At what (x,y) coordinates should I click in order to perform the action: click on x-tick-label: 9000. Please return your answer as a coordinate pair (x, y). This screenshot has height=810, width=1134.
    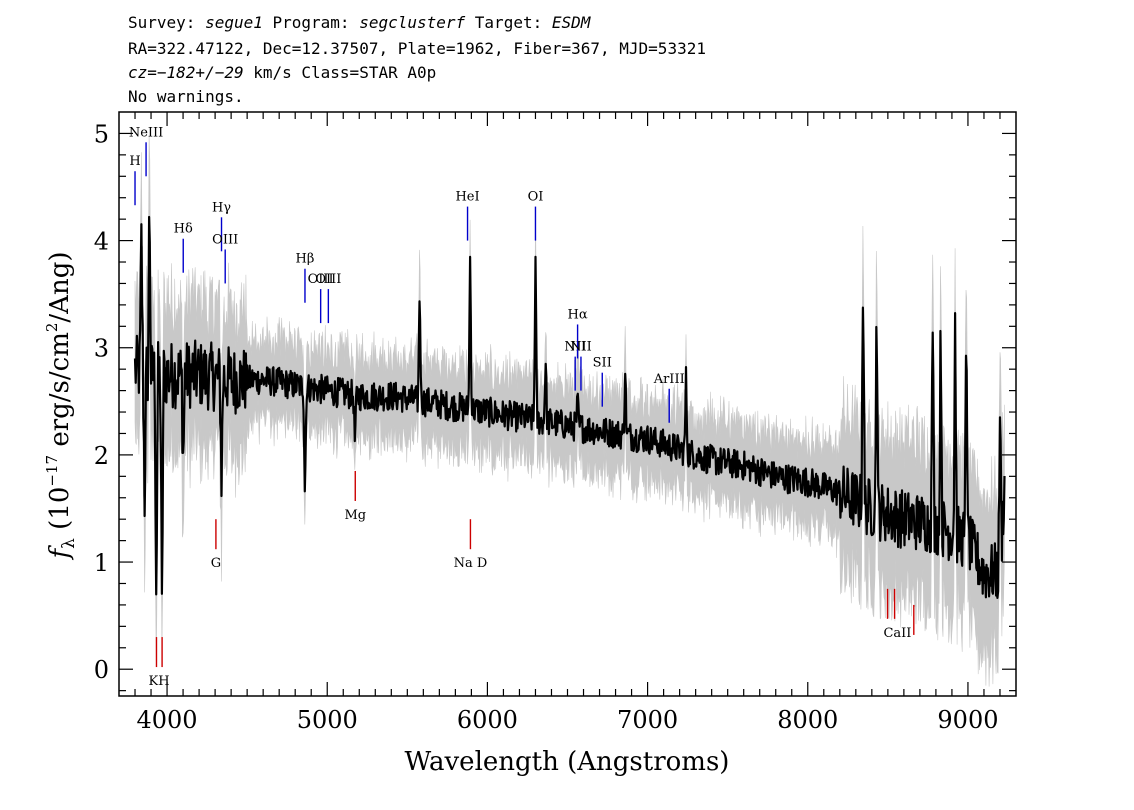
    Looking at the image, I should click on (967, 720).